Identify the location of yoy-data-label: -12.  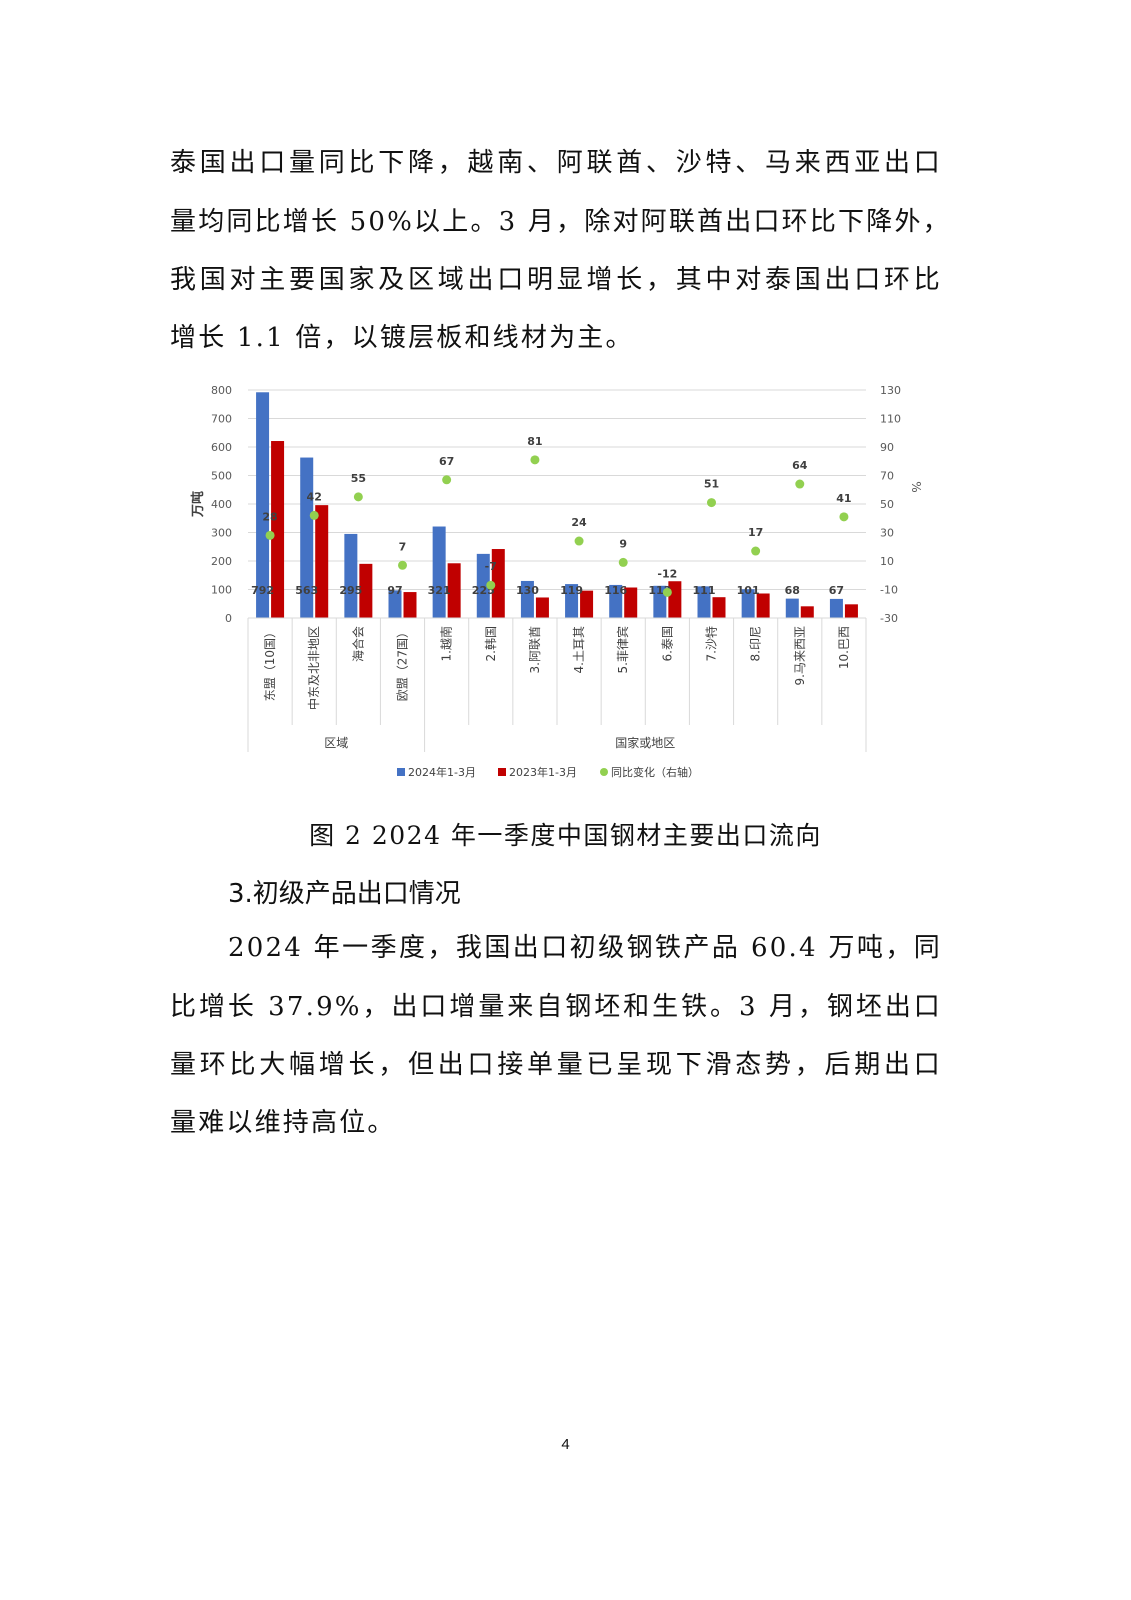
(667, 573).